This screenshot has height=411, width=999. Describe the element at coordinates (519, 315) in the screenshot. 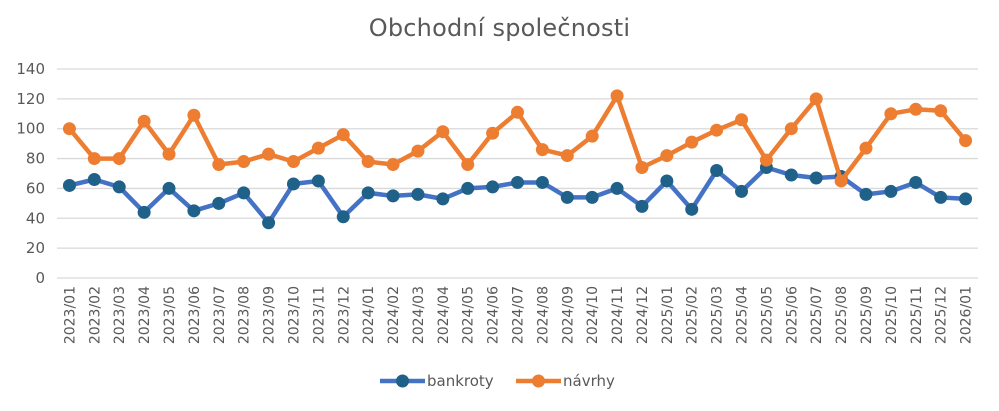

I see `x-tick-label: 2024/07` at that location.